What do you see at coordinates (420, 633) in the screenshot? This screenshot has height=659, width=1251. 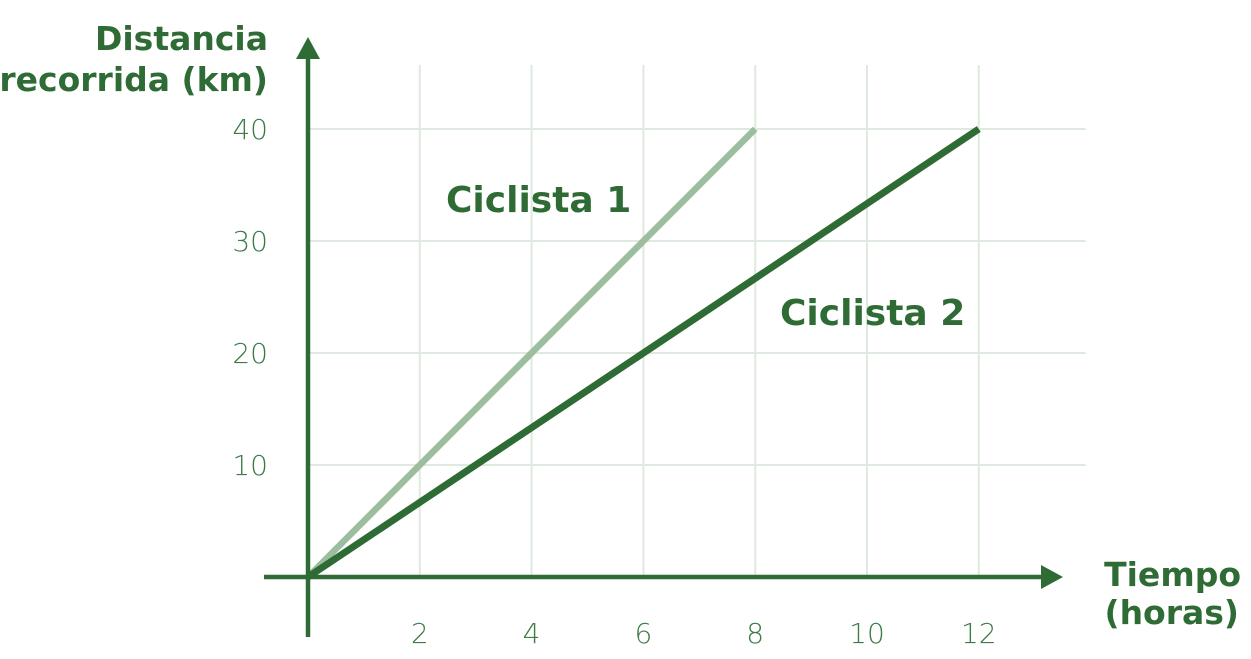 I see `x-tick-label: 2` at bounding box center [420, 633].